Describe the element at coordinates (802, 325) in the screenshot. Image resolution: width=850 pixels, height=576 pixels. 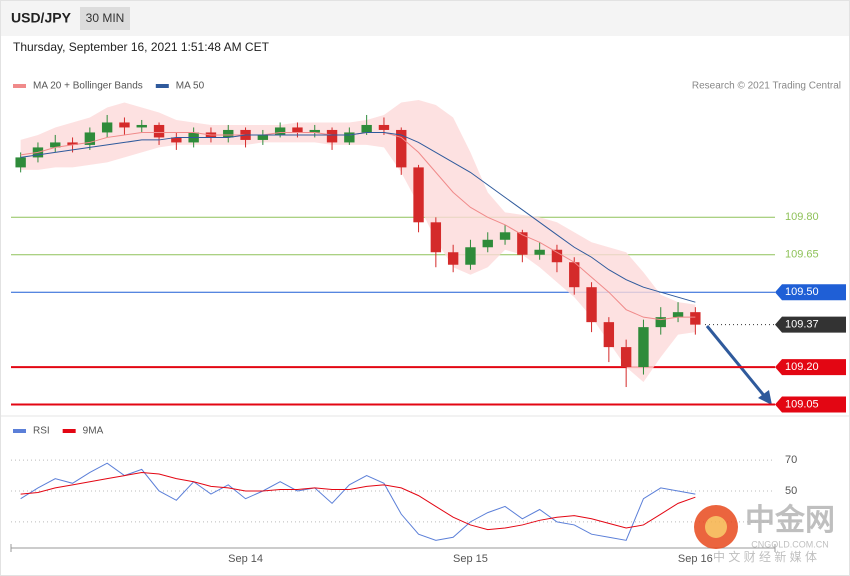
I see `level-label: 109.37` at that location.